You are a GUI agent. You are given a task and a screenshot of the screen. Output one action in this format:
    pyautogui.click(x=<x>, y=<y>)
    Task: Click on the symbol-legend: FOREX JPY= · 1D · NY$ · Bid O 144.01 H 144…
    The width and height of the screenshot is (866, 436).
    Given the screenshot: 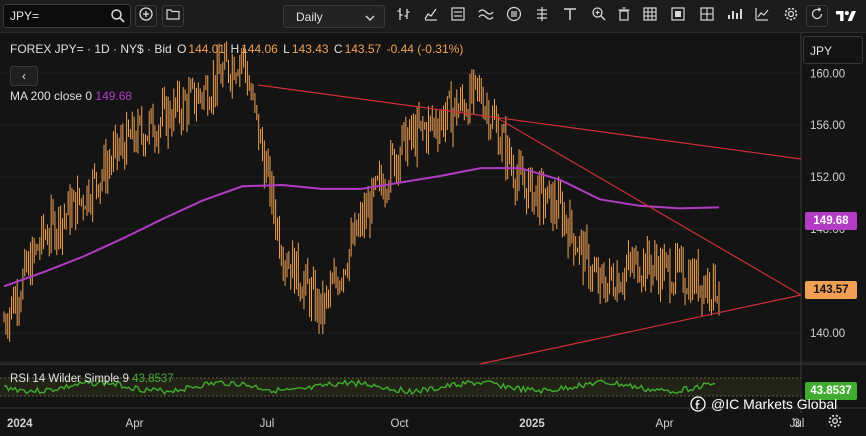 What is the action you would take?
    pyautogui.click(x=237, y=49)
    